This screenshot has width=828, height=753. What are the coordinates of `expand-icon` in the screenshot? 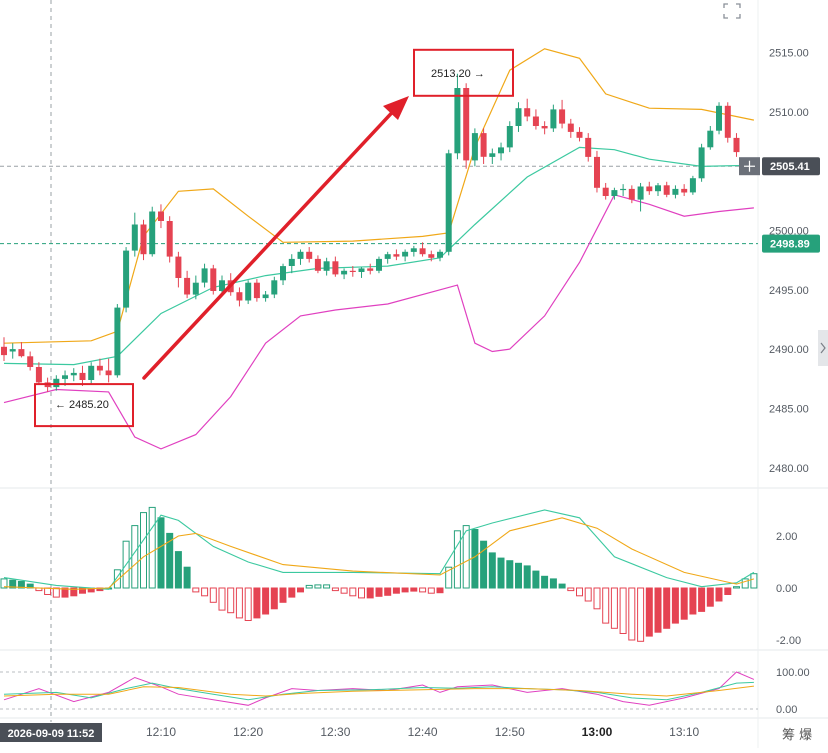 It's located at (732, 11).